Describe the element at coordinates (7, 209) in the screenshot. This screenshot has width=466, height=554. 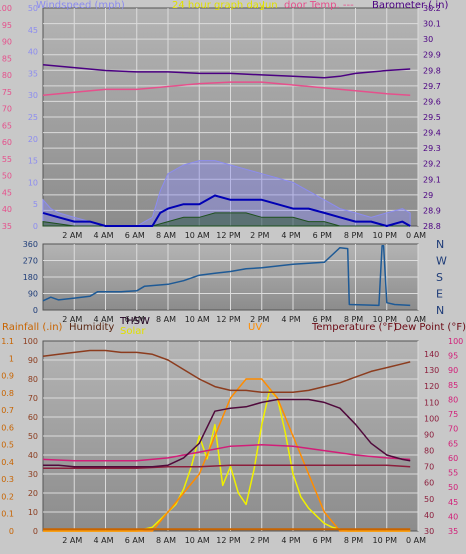
I see `temperature-scale-tick-label: 40` at that location.